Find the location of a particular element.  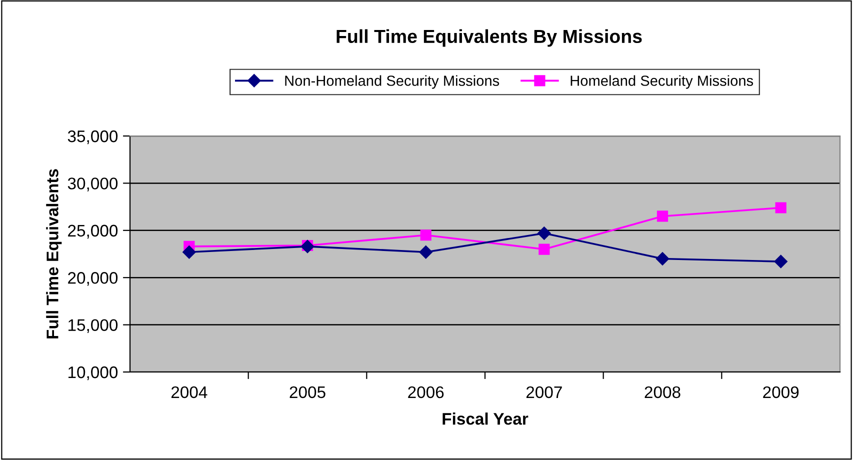

legend-label: Homeland Security Missions is located at coordinates (662, 82).